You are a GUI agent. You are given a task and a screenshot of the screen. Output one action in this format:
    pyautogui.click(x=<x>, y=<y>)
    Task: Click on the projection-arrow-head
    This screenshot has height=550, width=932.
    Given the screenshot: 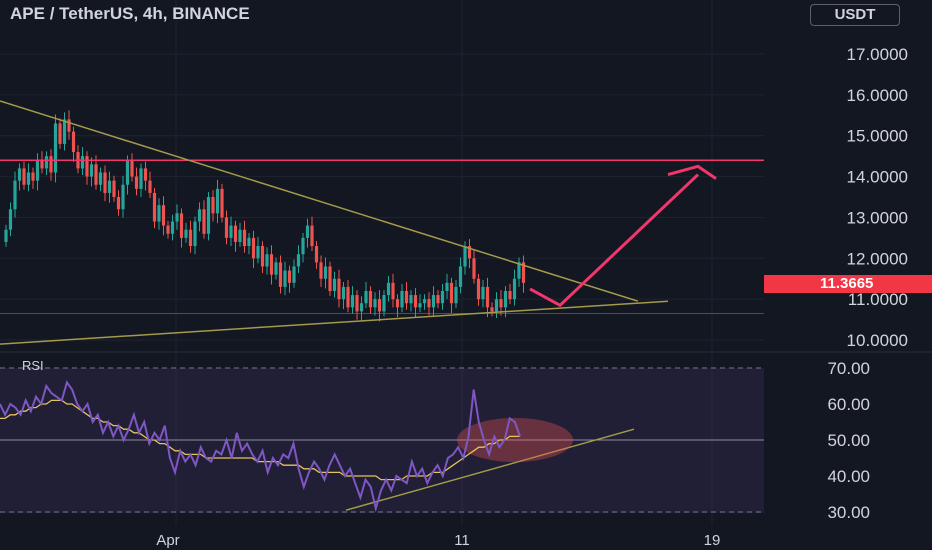 What is the action you would take?
    pyautogui.click(x=692, y=172)
    